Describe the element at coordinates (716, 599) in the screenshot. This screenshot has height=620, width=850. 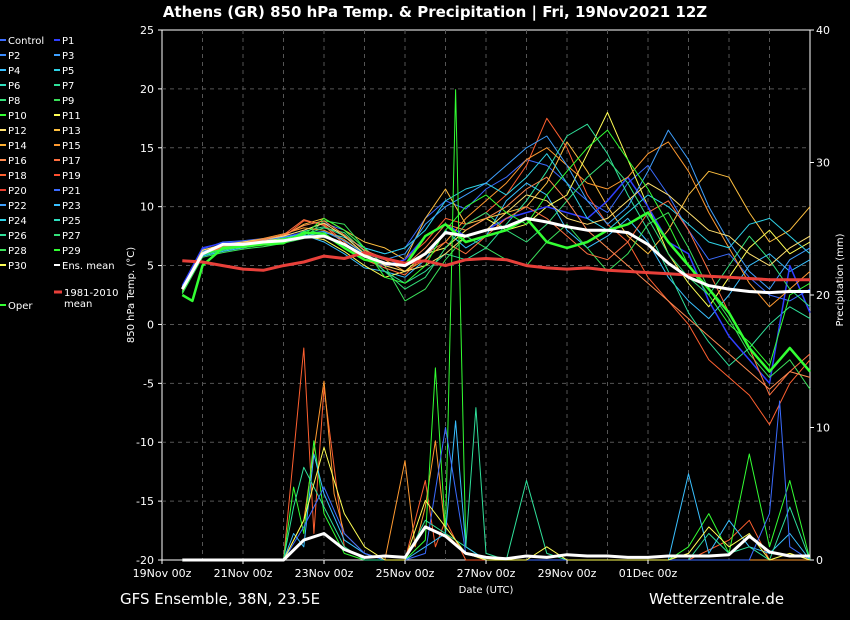
I see `footer-brand: Wetterzentrale.de` at that location.